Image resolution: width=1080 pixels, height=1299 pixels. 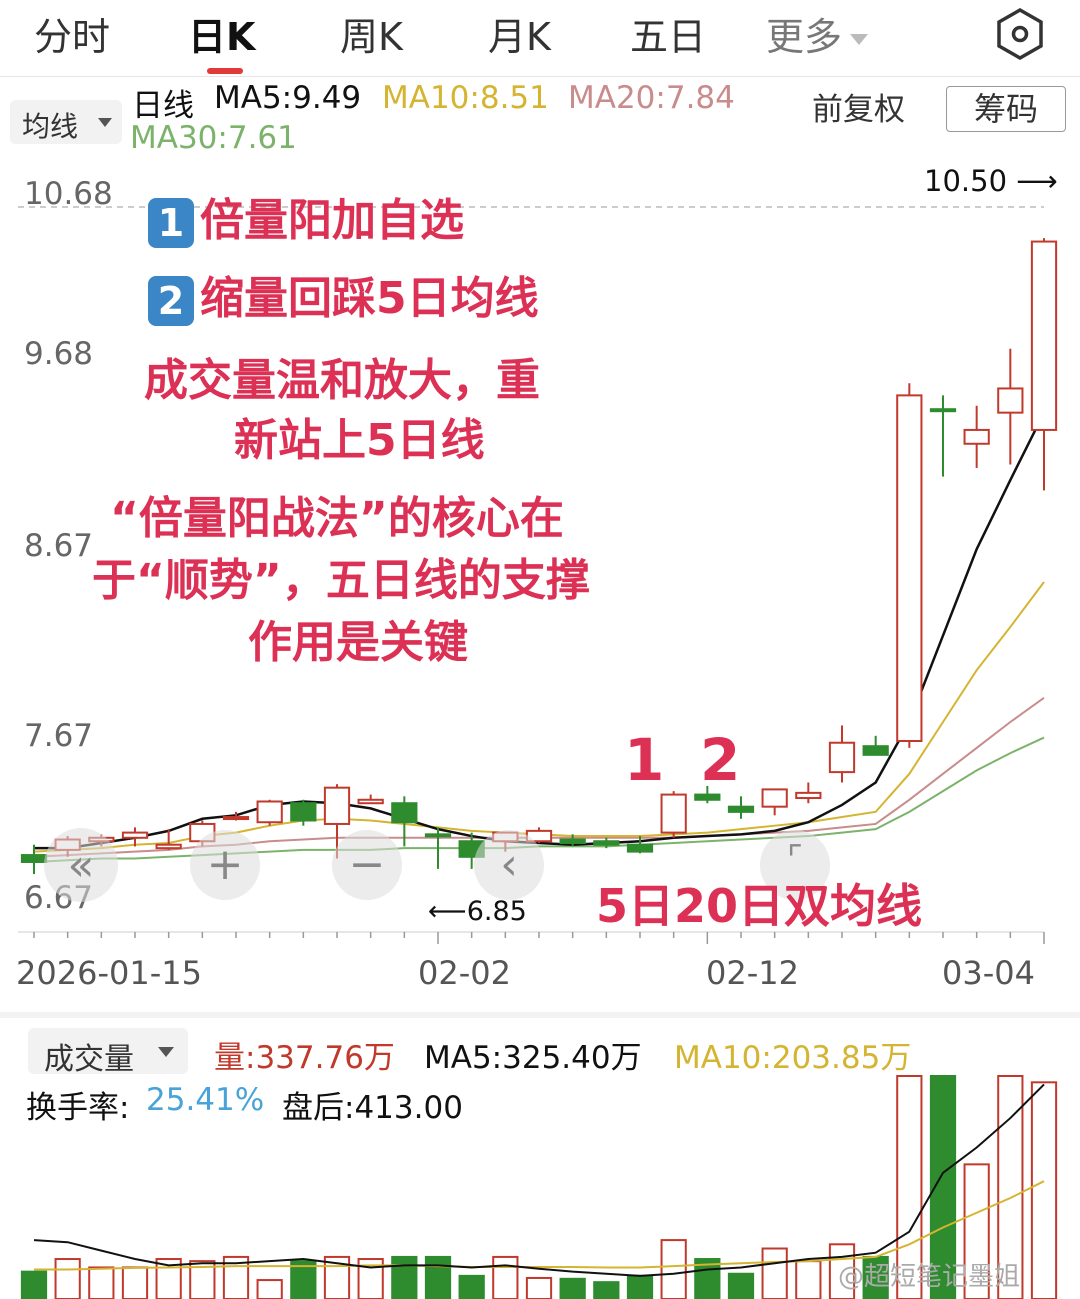 I want to click on corner-bracket-icon: ⌜, so click(x=795, y=859).